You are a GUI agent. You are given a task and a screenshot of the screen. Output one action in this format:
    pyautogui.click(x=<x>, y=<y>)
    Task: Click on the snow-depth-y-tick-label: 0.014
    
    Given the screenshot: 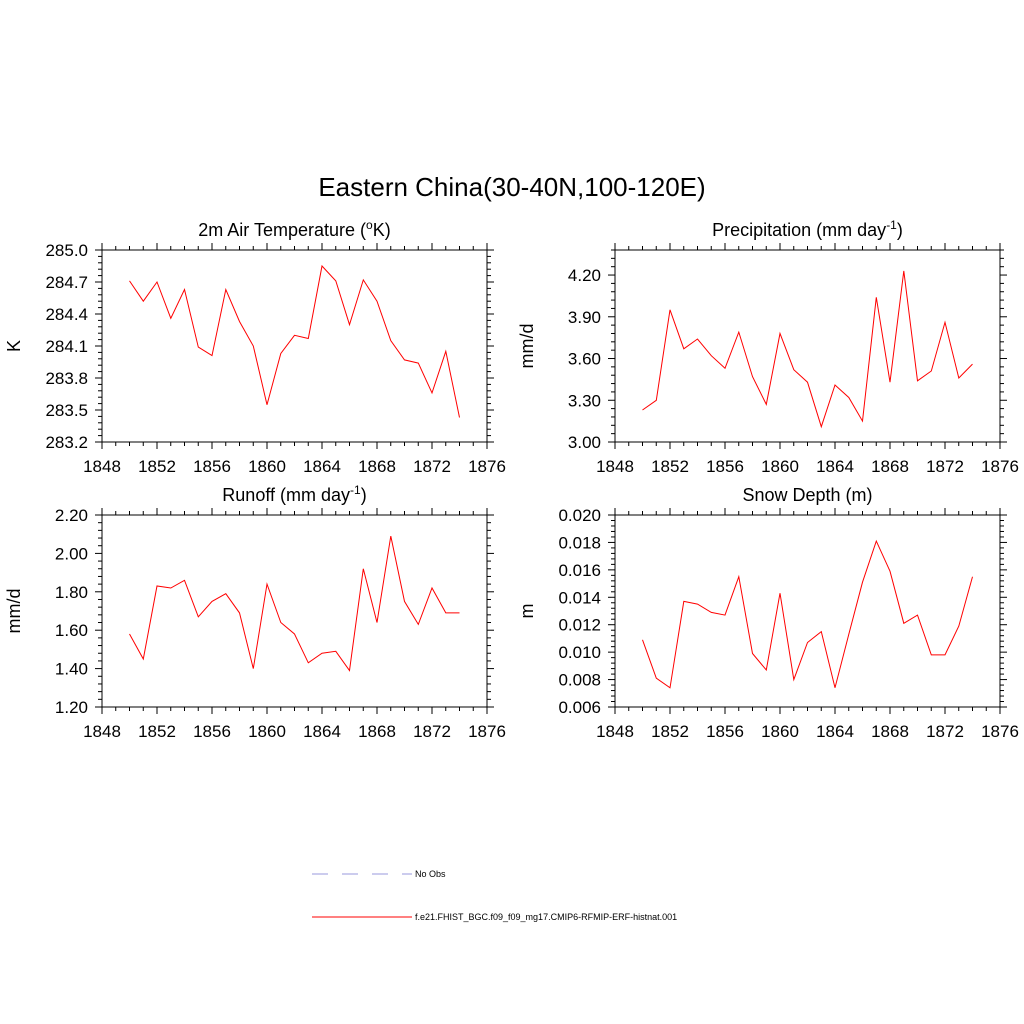 What is the action you would take?
    pyautogui.click(x=579, y=597)
    